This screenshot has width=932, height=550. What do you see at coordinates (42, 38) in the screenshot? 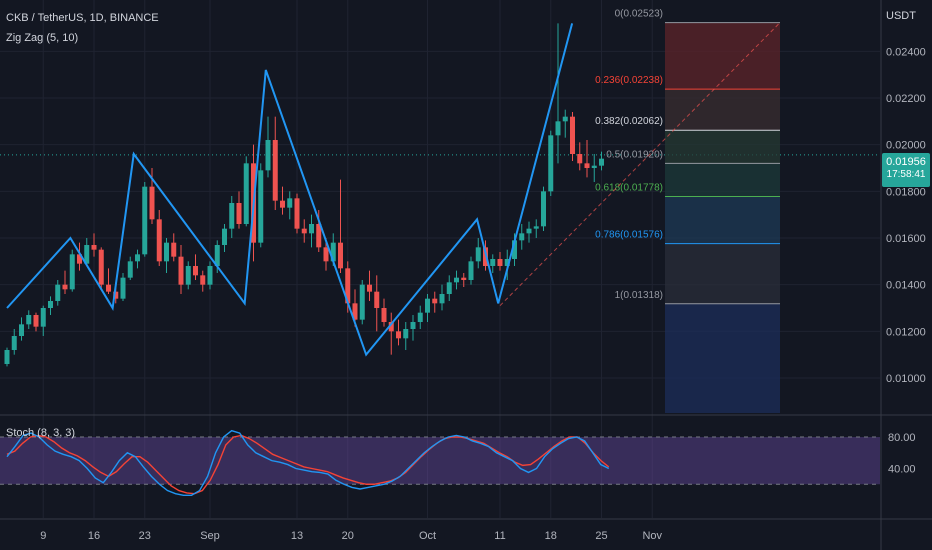
I see `indicator-label: Zig Zag (5, 10)` at bounding box center [42, 38].